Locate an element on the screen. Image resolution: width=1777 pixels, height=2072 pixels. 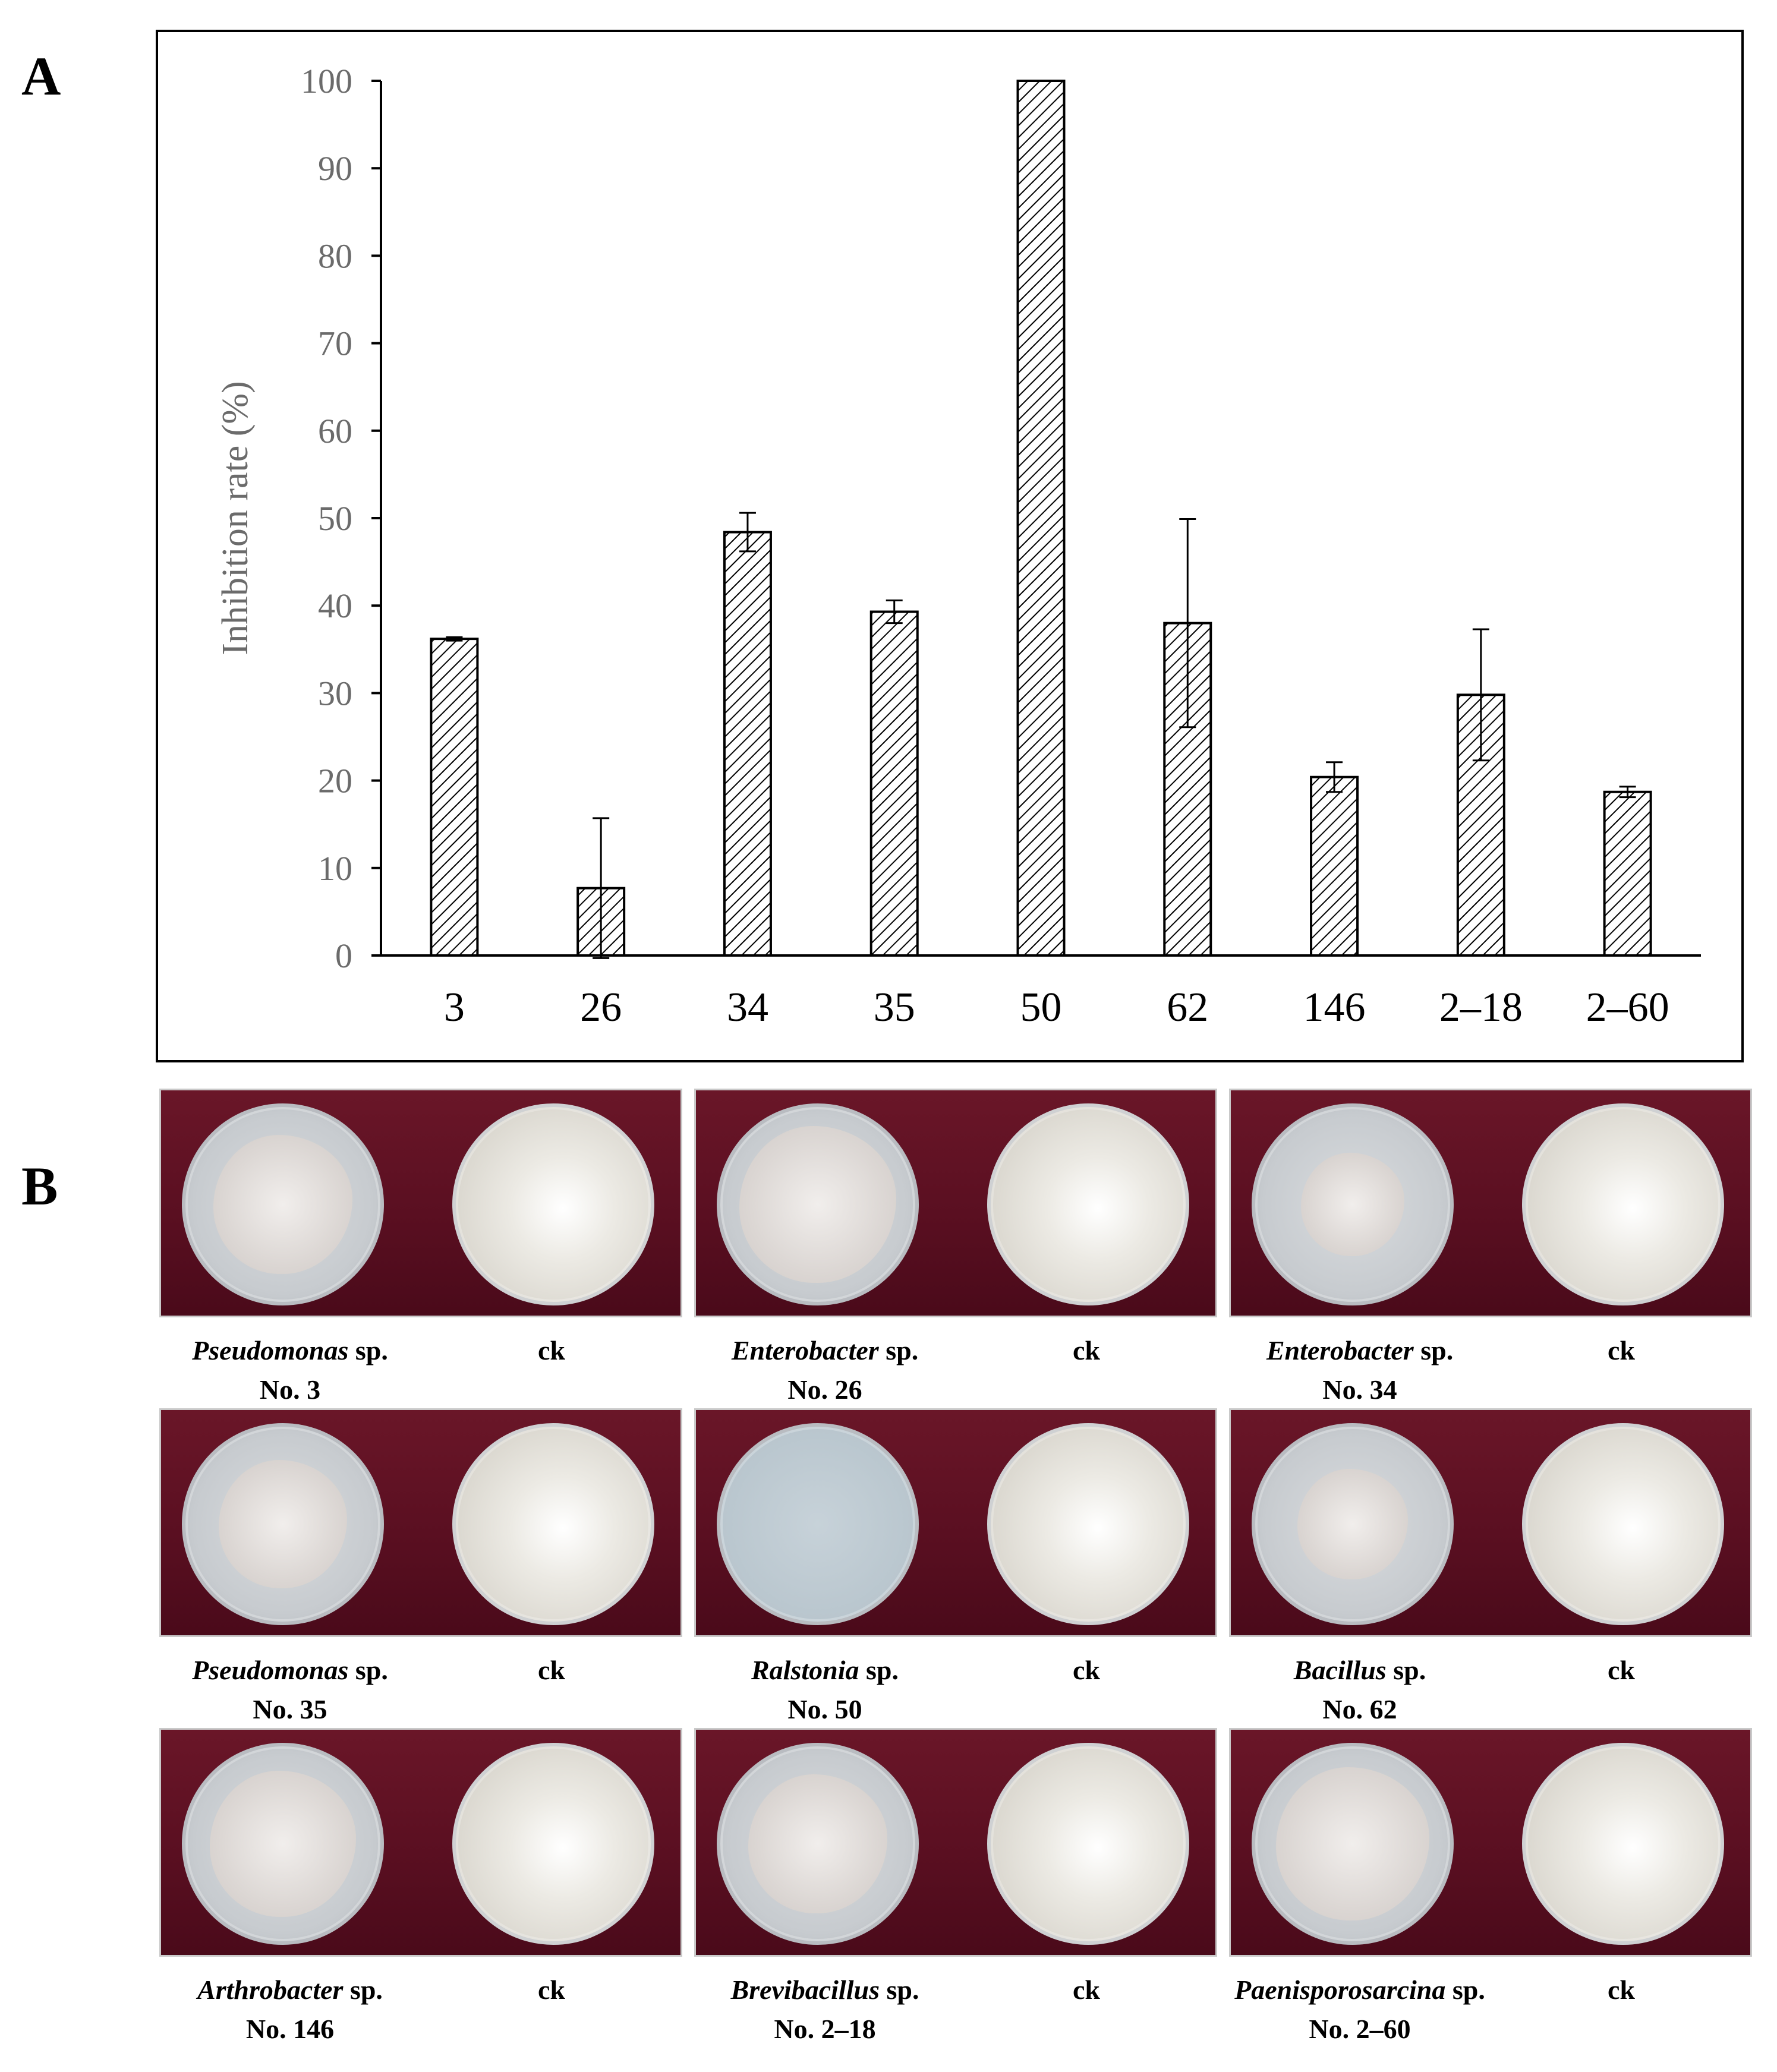
x-tick-label: 146 is located at coordinates (1334, 1008).